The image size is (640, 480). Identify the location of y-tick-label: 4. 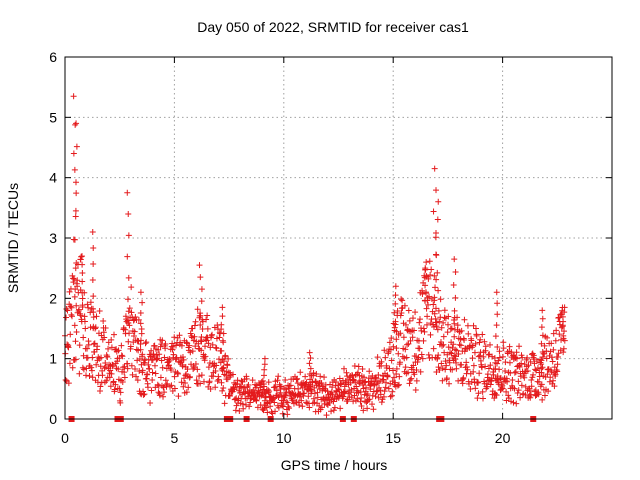
(53, 178).